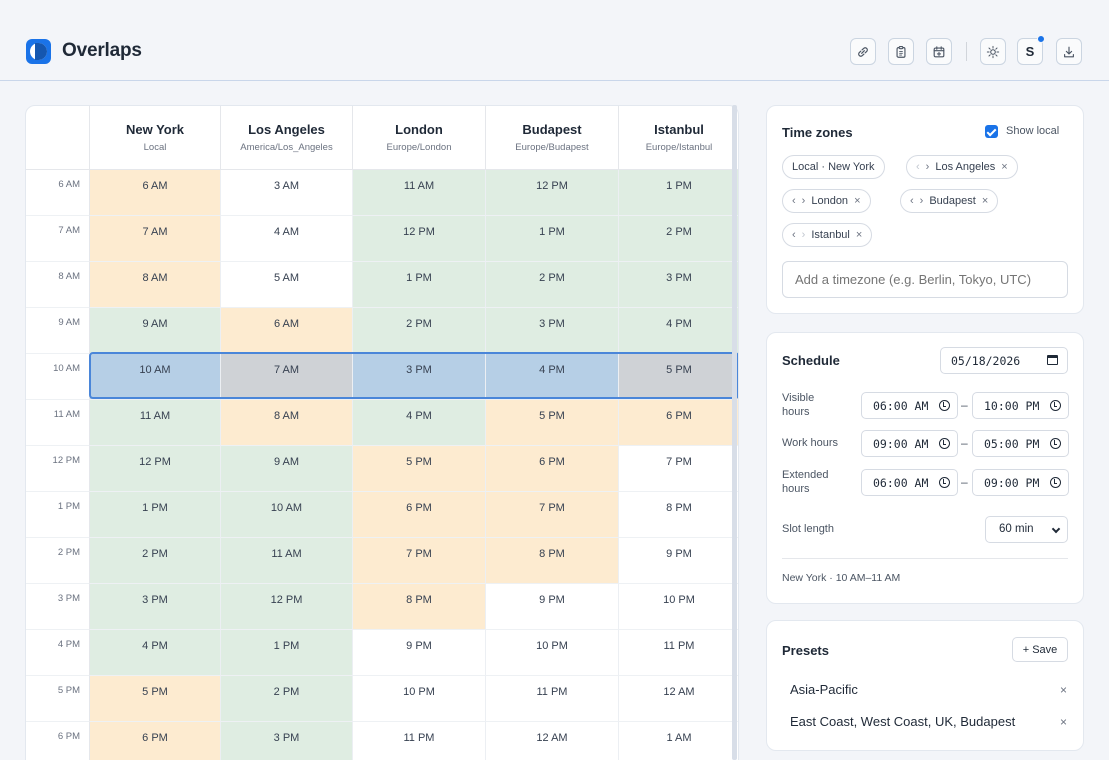 The image size is (1109, 760). What do you see at coordinates (925, 279) in the screenshot?
I see `add-timezone-input` at bounding box center [925, 279].